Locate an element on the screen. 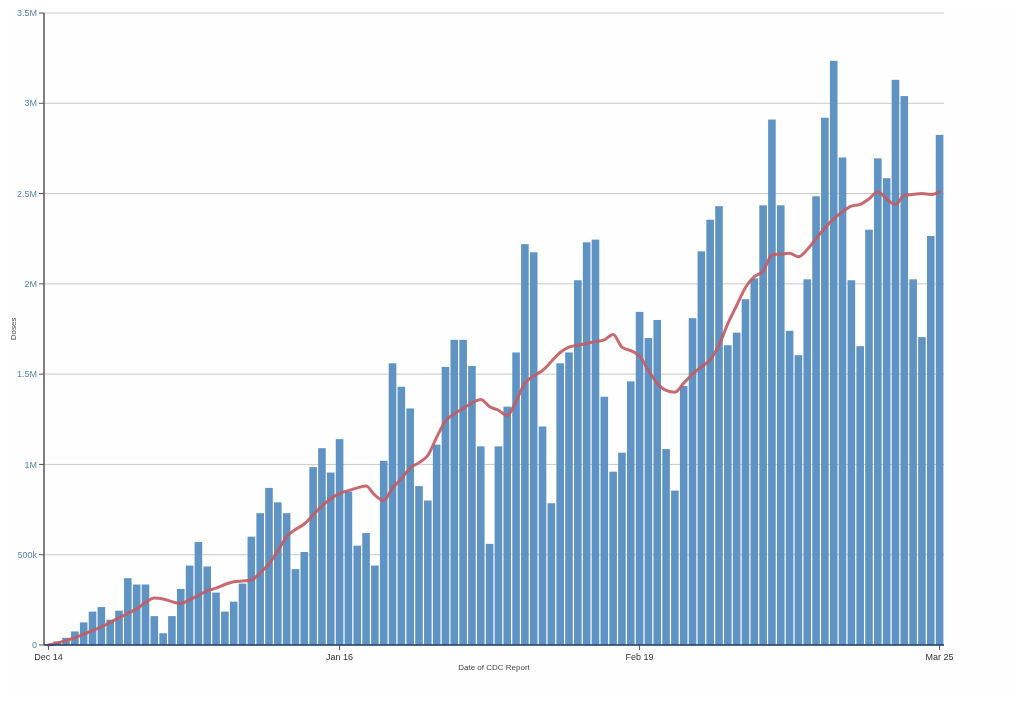 The height and width of the screenshot is (705, 1024). y-tick-label: 2.5M is located at coordinates (26, 193).